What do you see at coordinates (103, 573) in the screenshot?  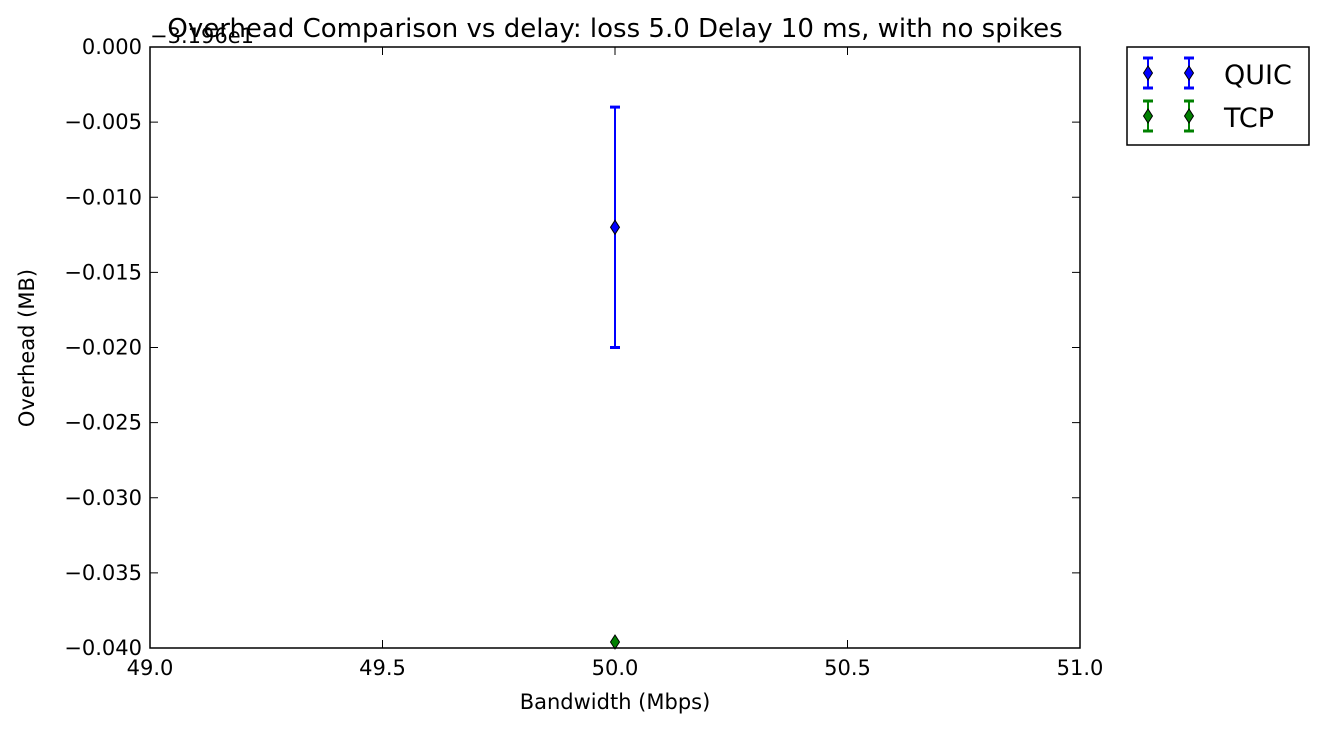 I see `y-tick-label: −0.035` at bounding box center [103, 573].